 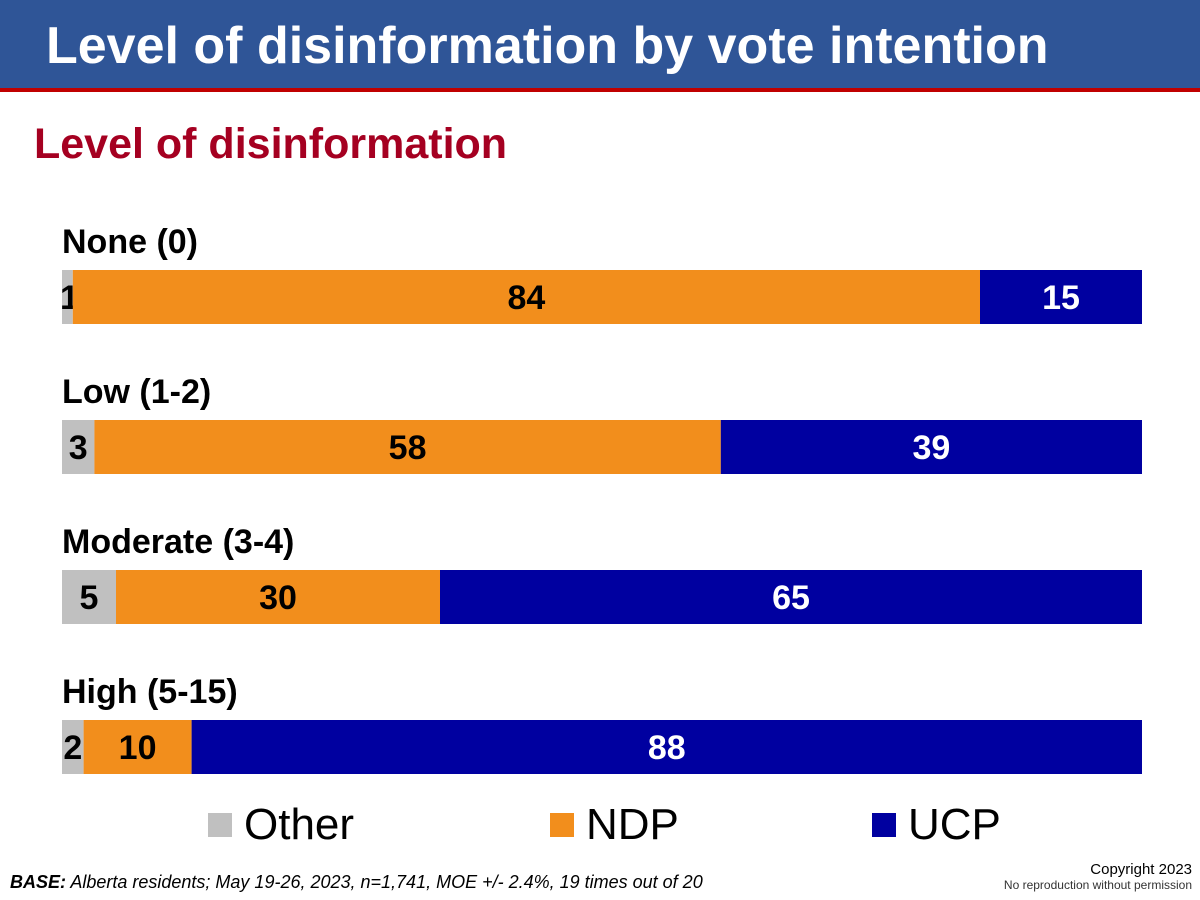 I want to click on data-label-ndp-moderate-3-4: 30, so click(x=278, y=598).